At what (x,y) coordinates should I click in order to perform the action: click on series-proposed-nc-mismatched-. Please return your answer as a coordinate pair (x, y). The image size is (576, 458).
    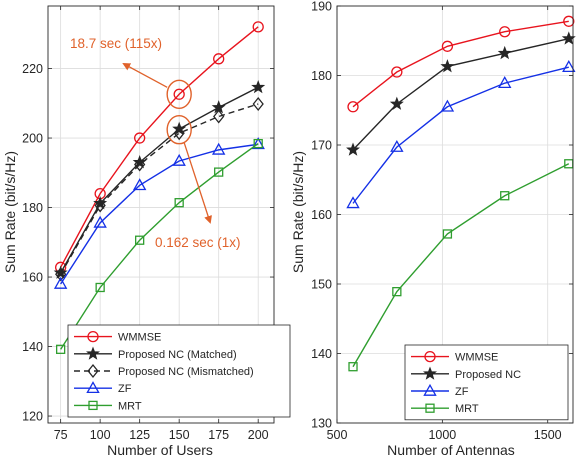
    Looking at the image, I should click on (159, 189).